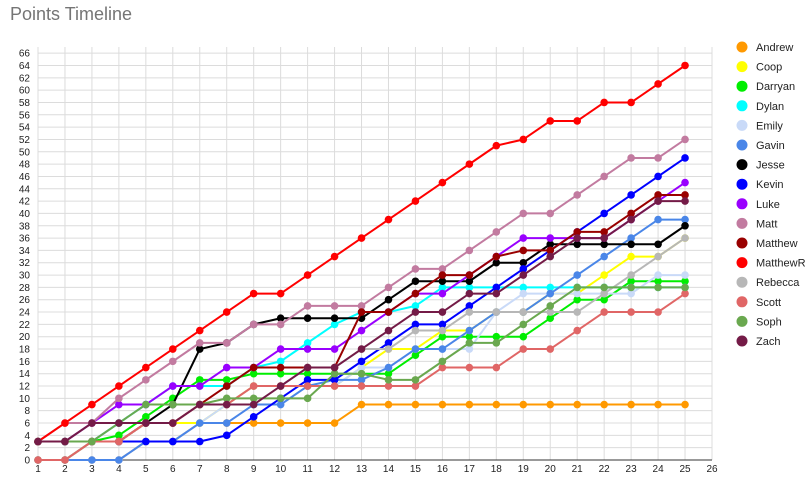 The height and width of the screenshot is (481, 811). Describe the element at coordinates (685, 469) in the screenshot. I see `x-tick-label: 25` at that location.